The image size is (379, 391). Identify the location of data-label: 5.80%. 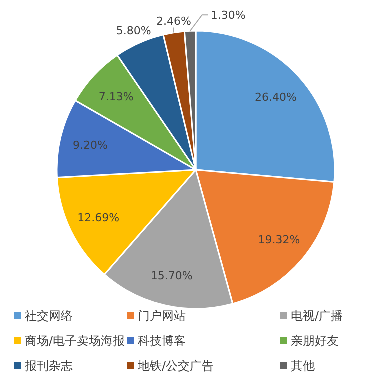
(134, 31).